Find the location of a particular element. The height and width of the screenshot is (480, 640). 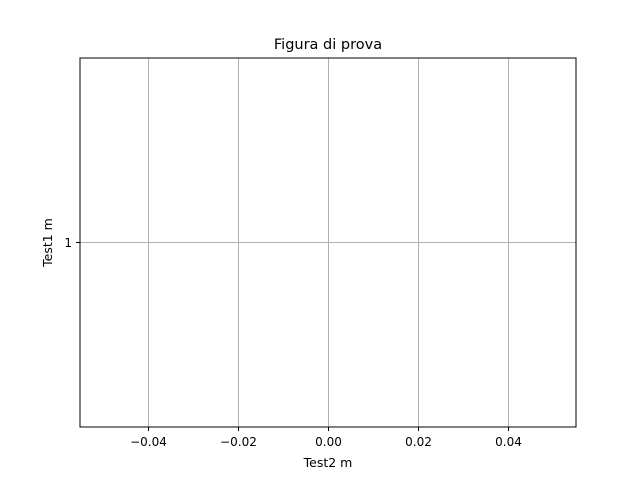

y-tick-label: 1 is located at coordinates (68, 243).